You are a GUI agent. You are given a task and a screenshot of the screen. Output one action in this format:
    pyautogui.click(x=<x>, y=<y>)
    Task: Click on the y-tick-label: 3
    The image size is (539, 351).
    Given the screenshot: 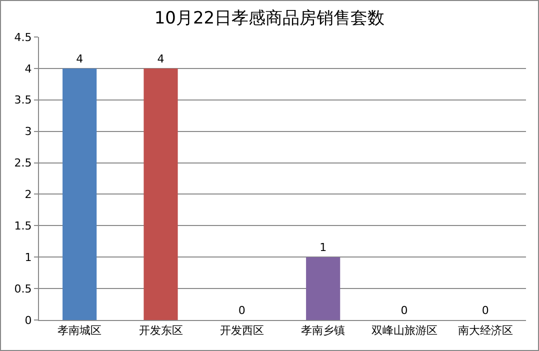 What is the action you would take?
    pyautogui.click(x=28, y=131)
    